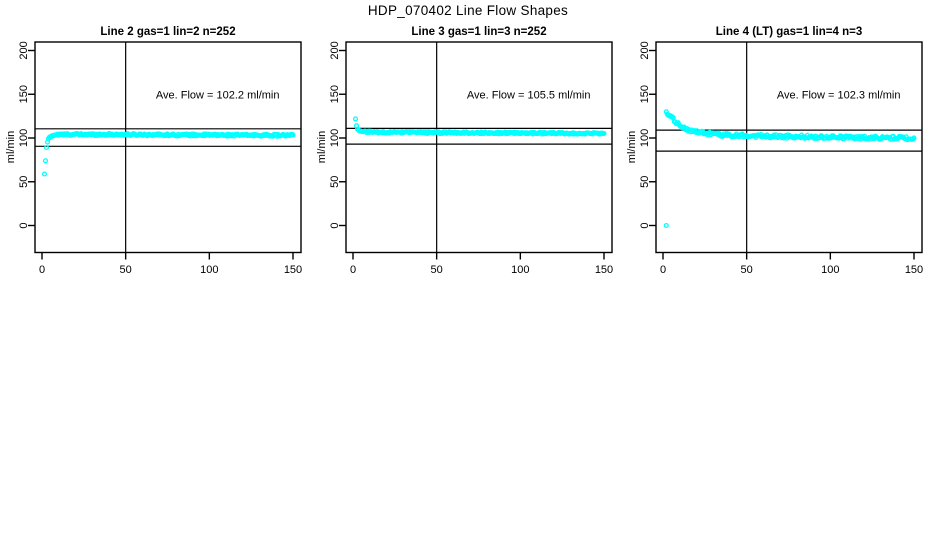  I want to click on ave-flow-annotation: Ave. Flow = 105.5 ml/min, so click(529, 95).